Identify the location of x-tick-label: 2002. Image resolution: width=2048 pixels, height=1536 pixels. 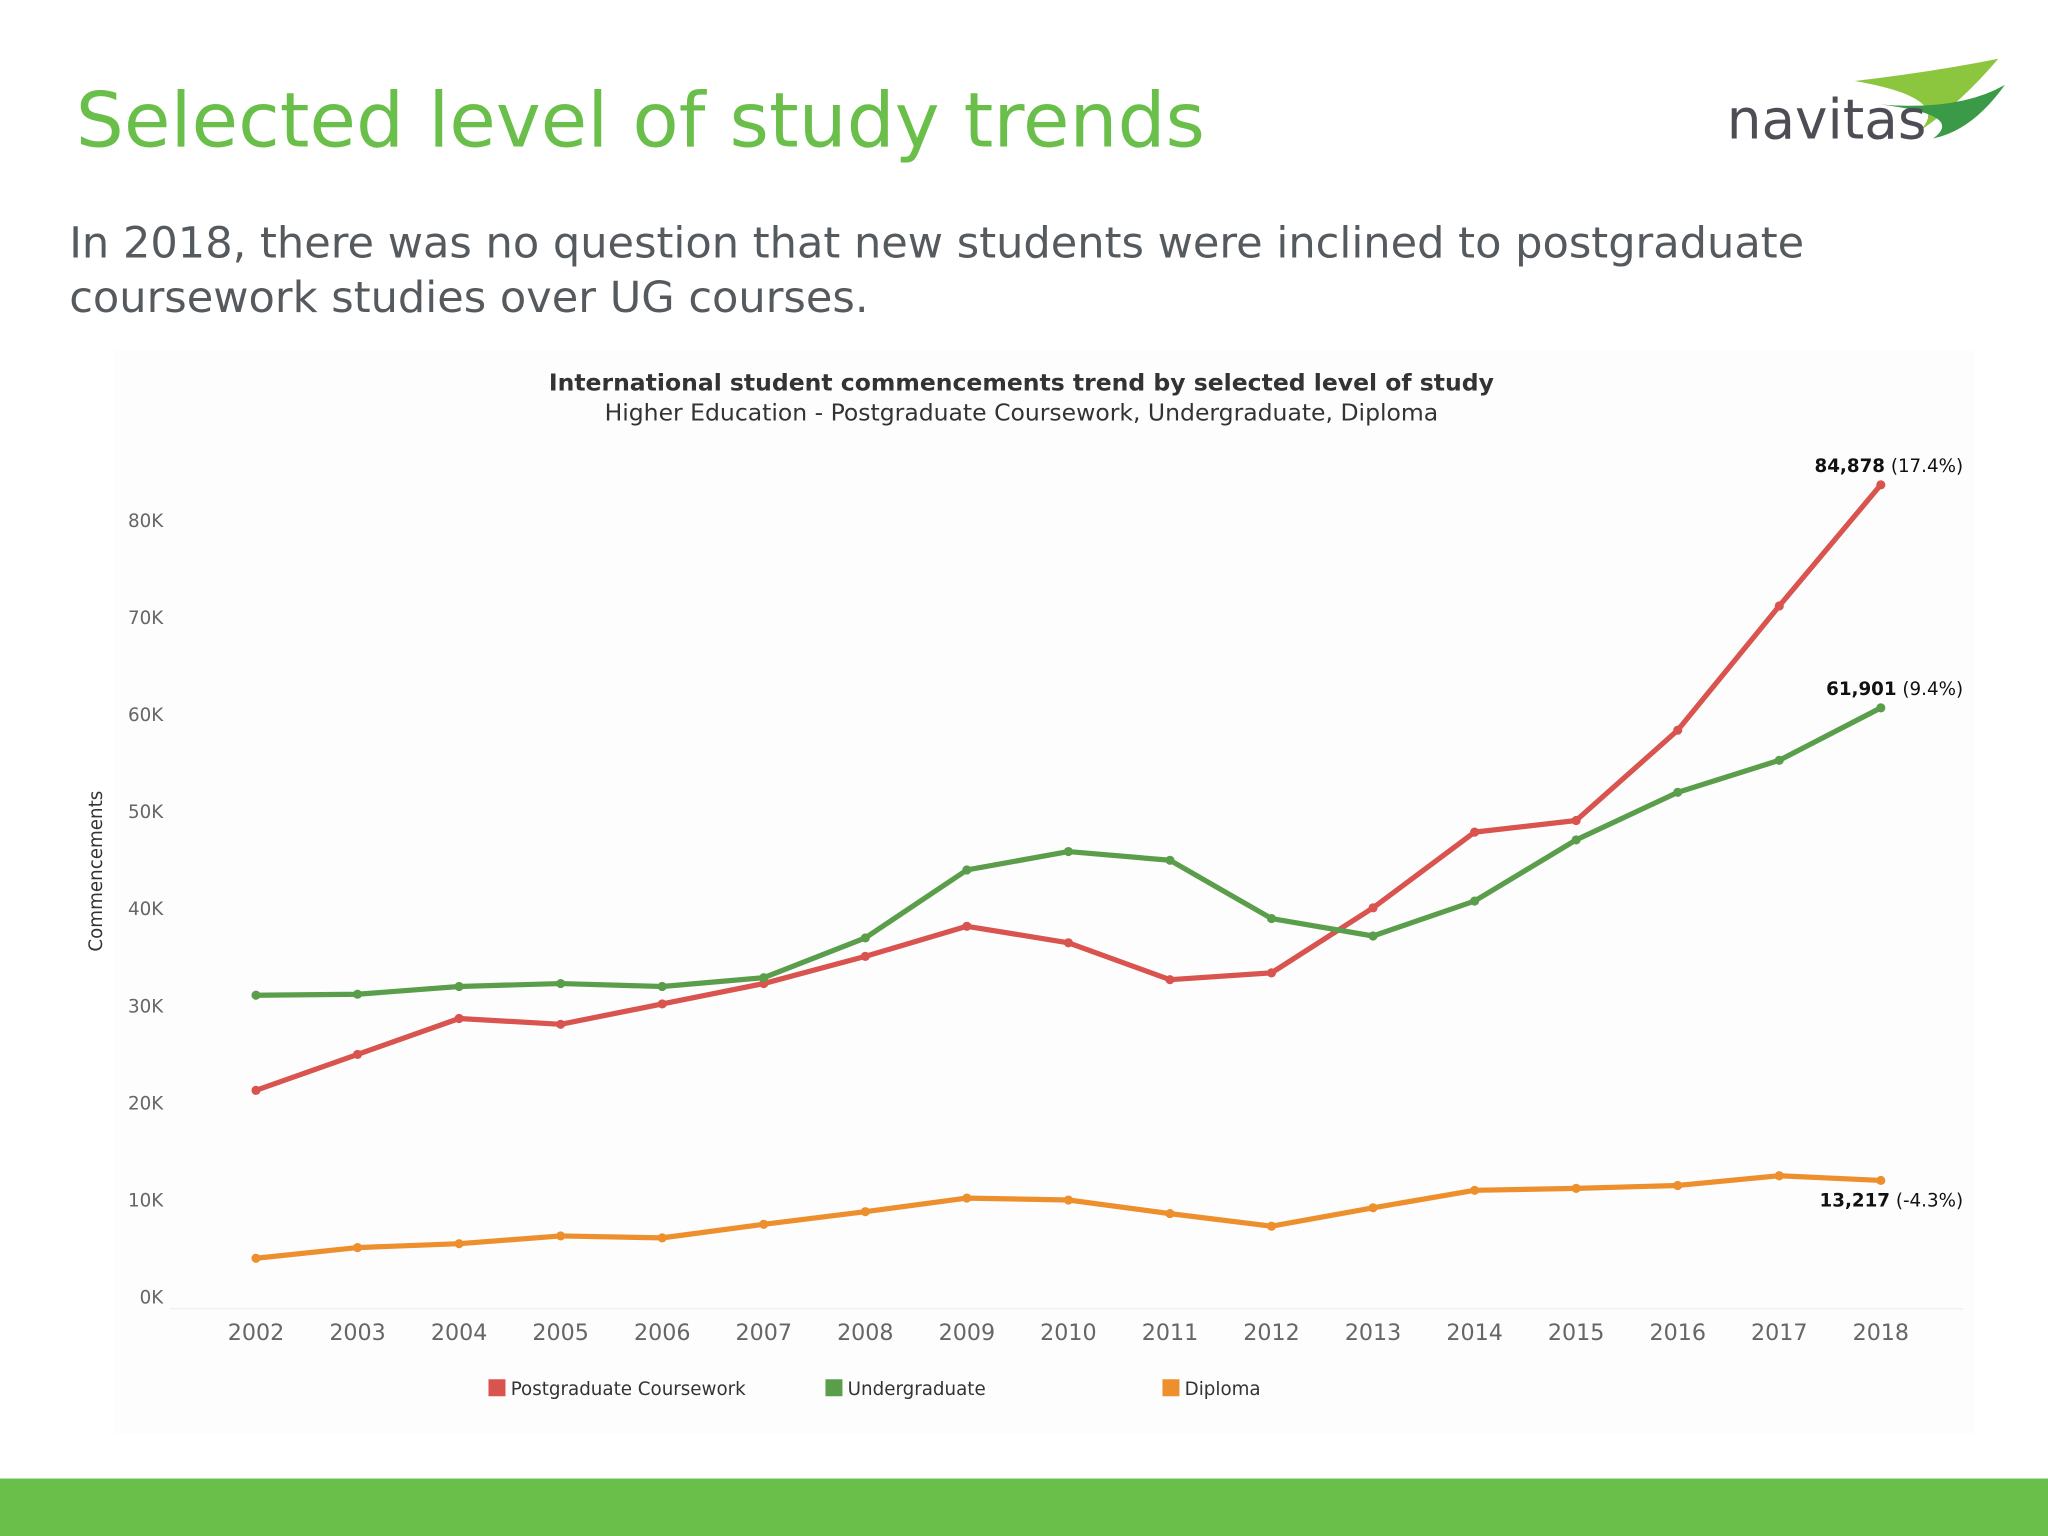
(256, 1333).